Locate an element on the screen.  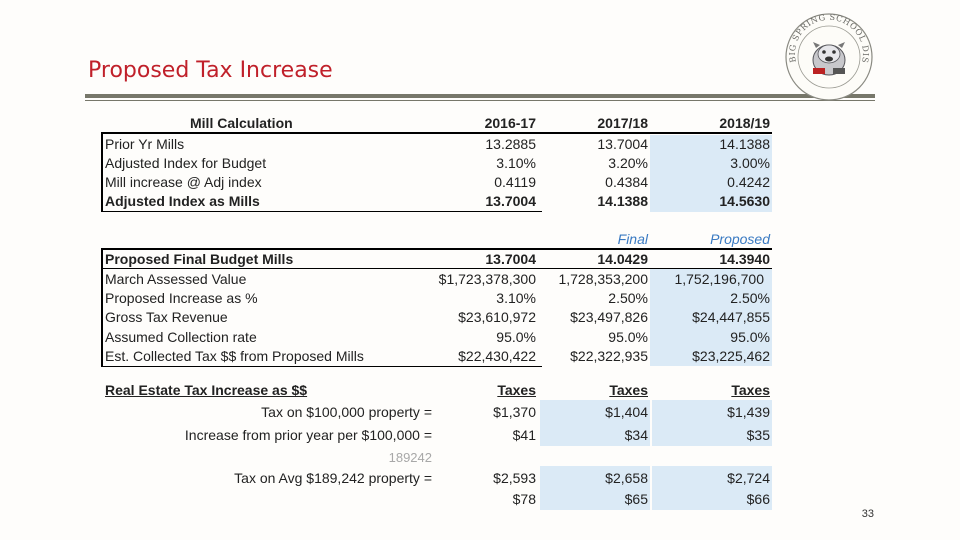
status-proposed: Proposed is located at coordinates (740, 239).